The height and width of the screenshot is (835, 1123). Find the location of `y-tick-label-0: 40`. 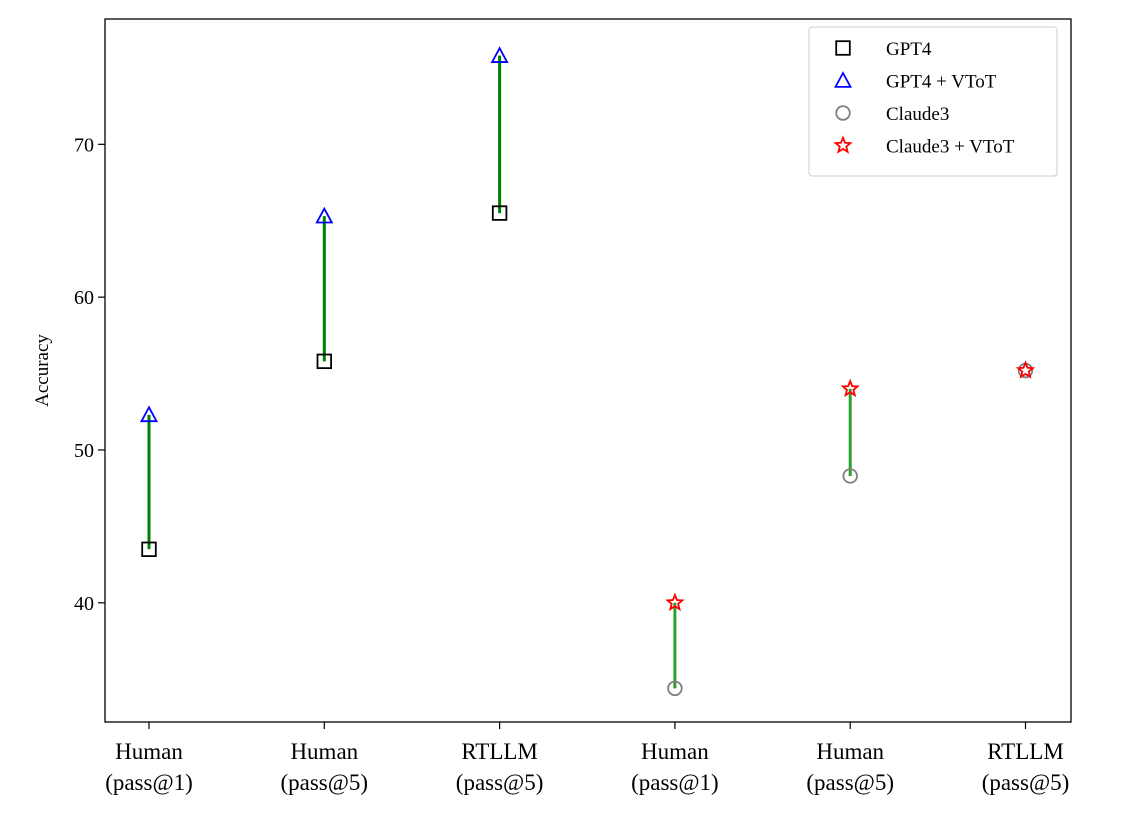

y-tick-label-0: 40 is located at coordinates (84, 604).